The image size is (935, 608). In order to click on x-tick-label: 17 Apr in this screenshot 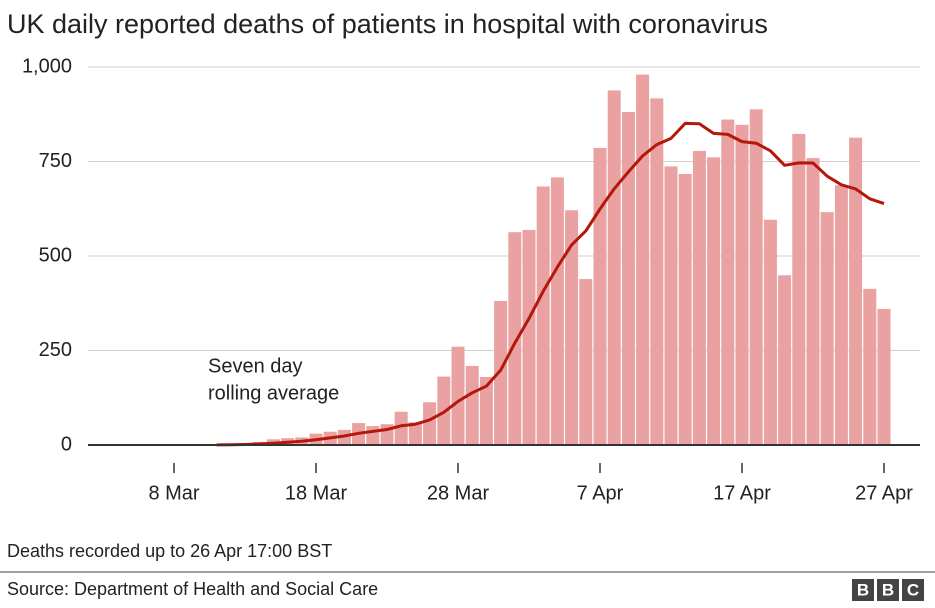, I will do `click(742, 493)`.